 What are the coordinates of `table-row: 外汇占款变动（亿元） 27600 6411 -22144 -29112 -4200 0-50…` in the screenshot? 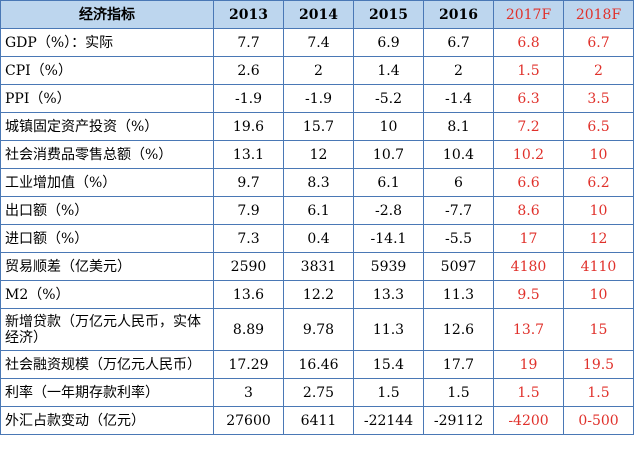 It's located at (317, 420).